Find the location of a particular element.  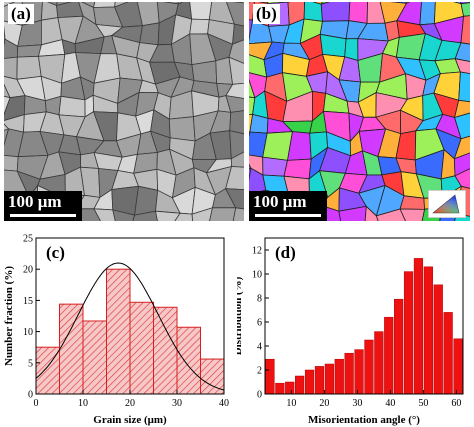

misorientation-x-tick-label: 50 is located at coordinates (423, 403).